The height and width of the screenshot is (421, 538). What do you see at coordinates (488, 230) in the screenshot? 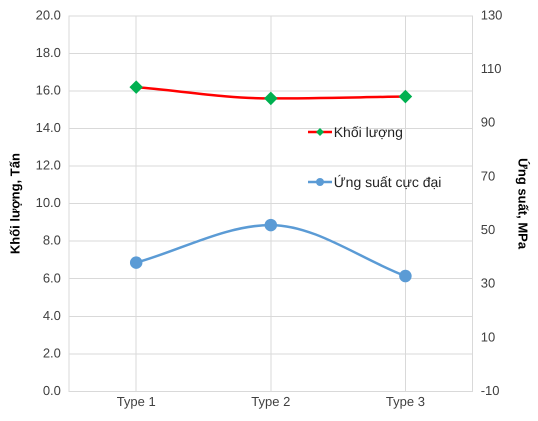
I see `y2-tick-label: 50` at bounding box center [488, 230].